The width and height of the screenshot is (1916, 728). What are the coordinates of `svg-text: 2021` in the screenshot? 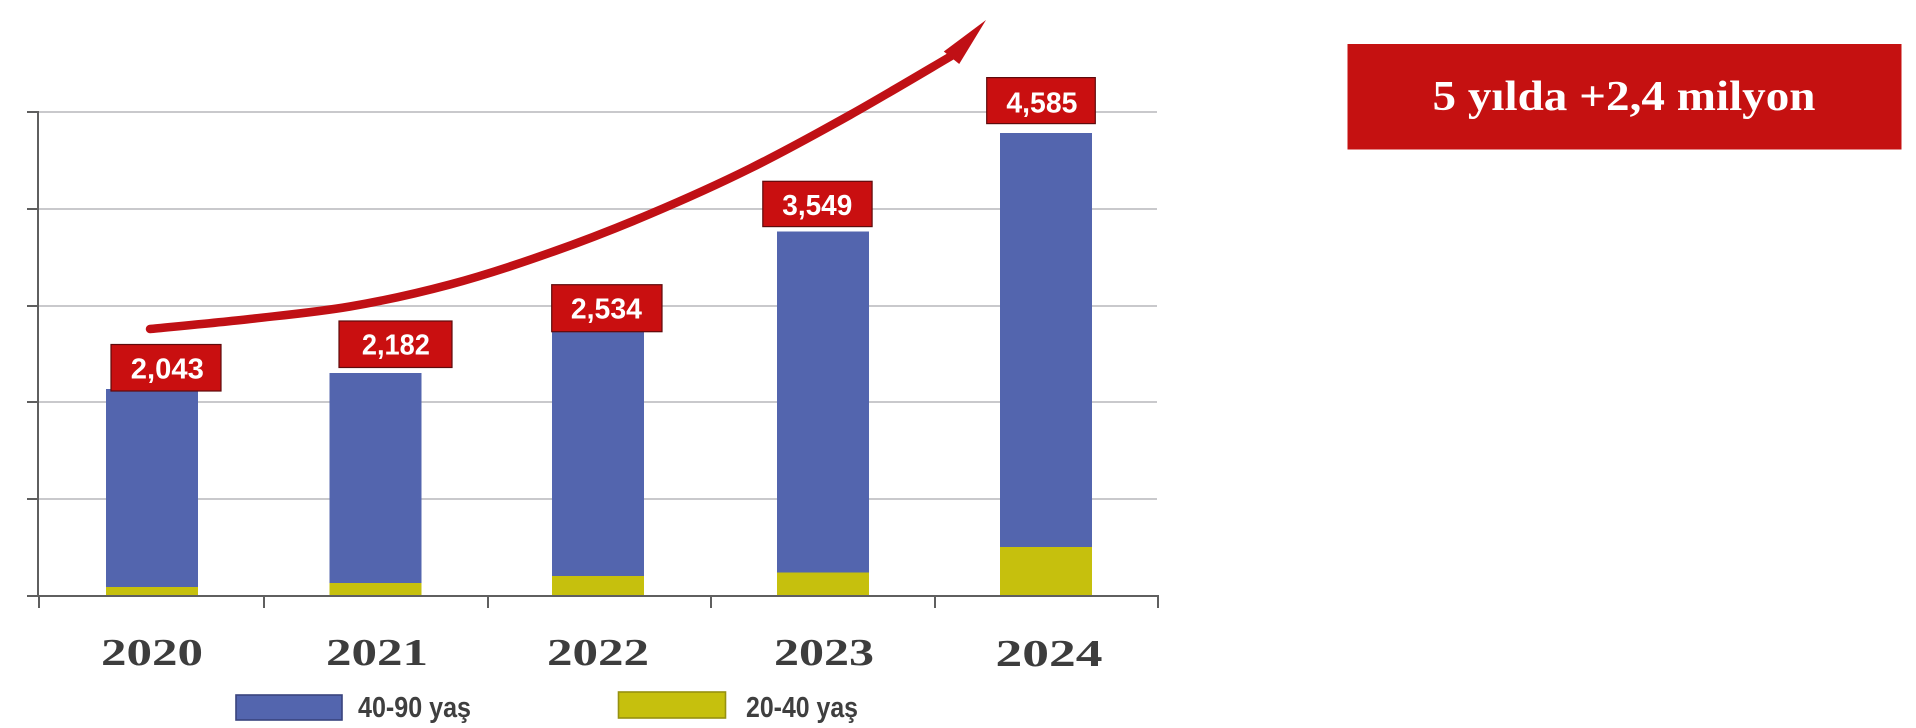 It's located at (377, 653).